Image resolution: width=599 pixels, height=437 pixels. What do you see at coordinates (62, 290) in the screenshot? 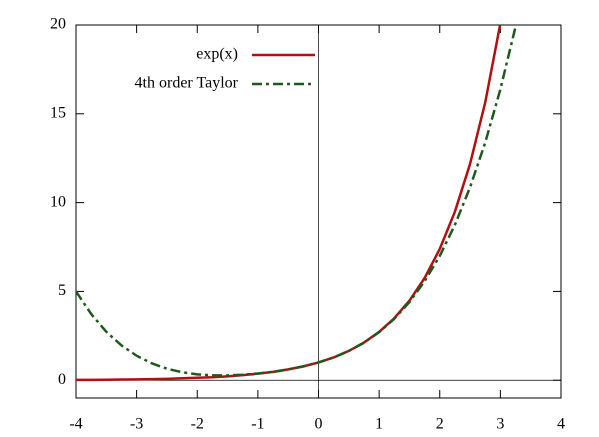
I see `y-tick-label: 5` at bounding box center [62, 290].